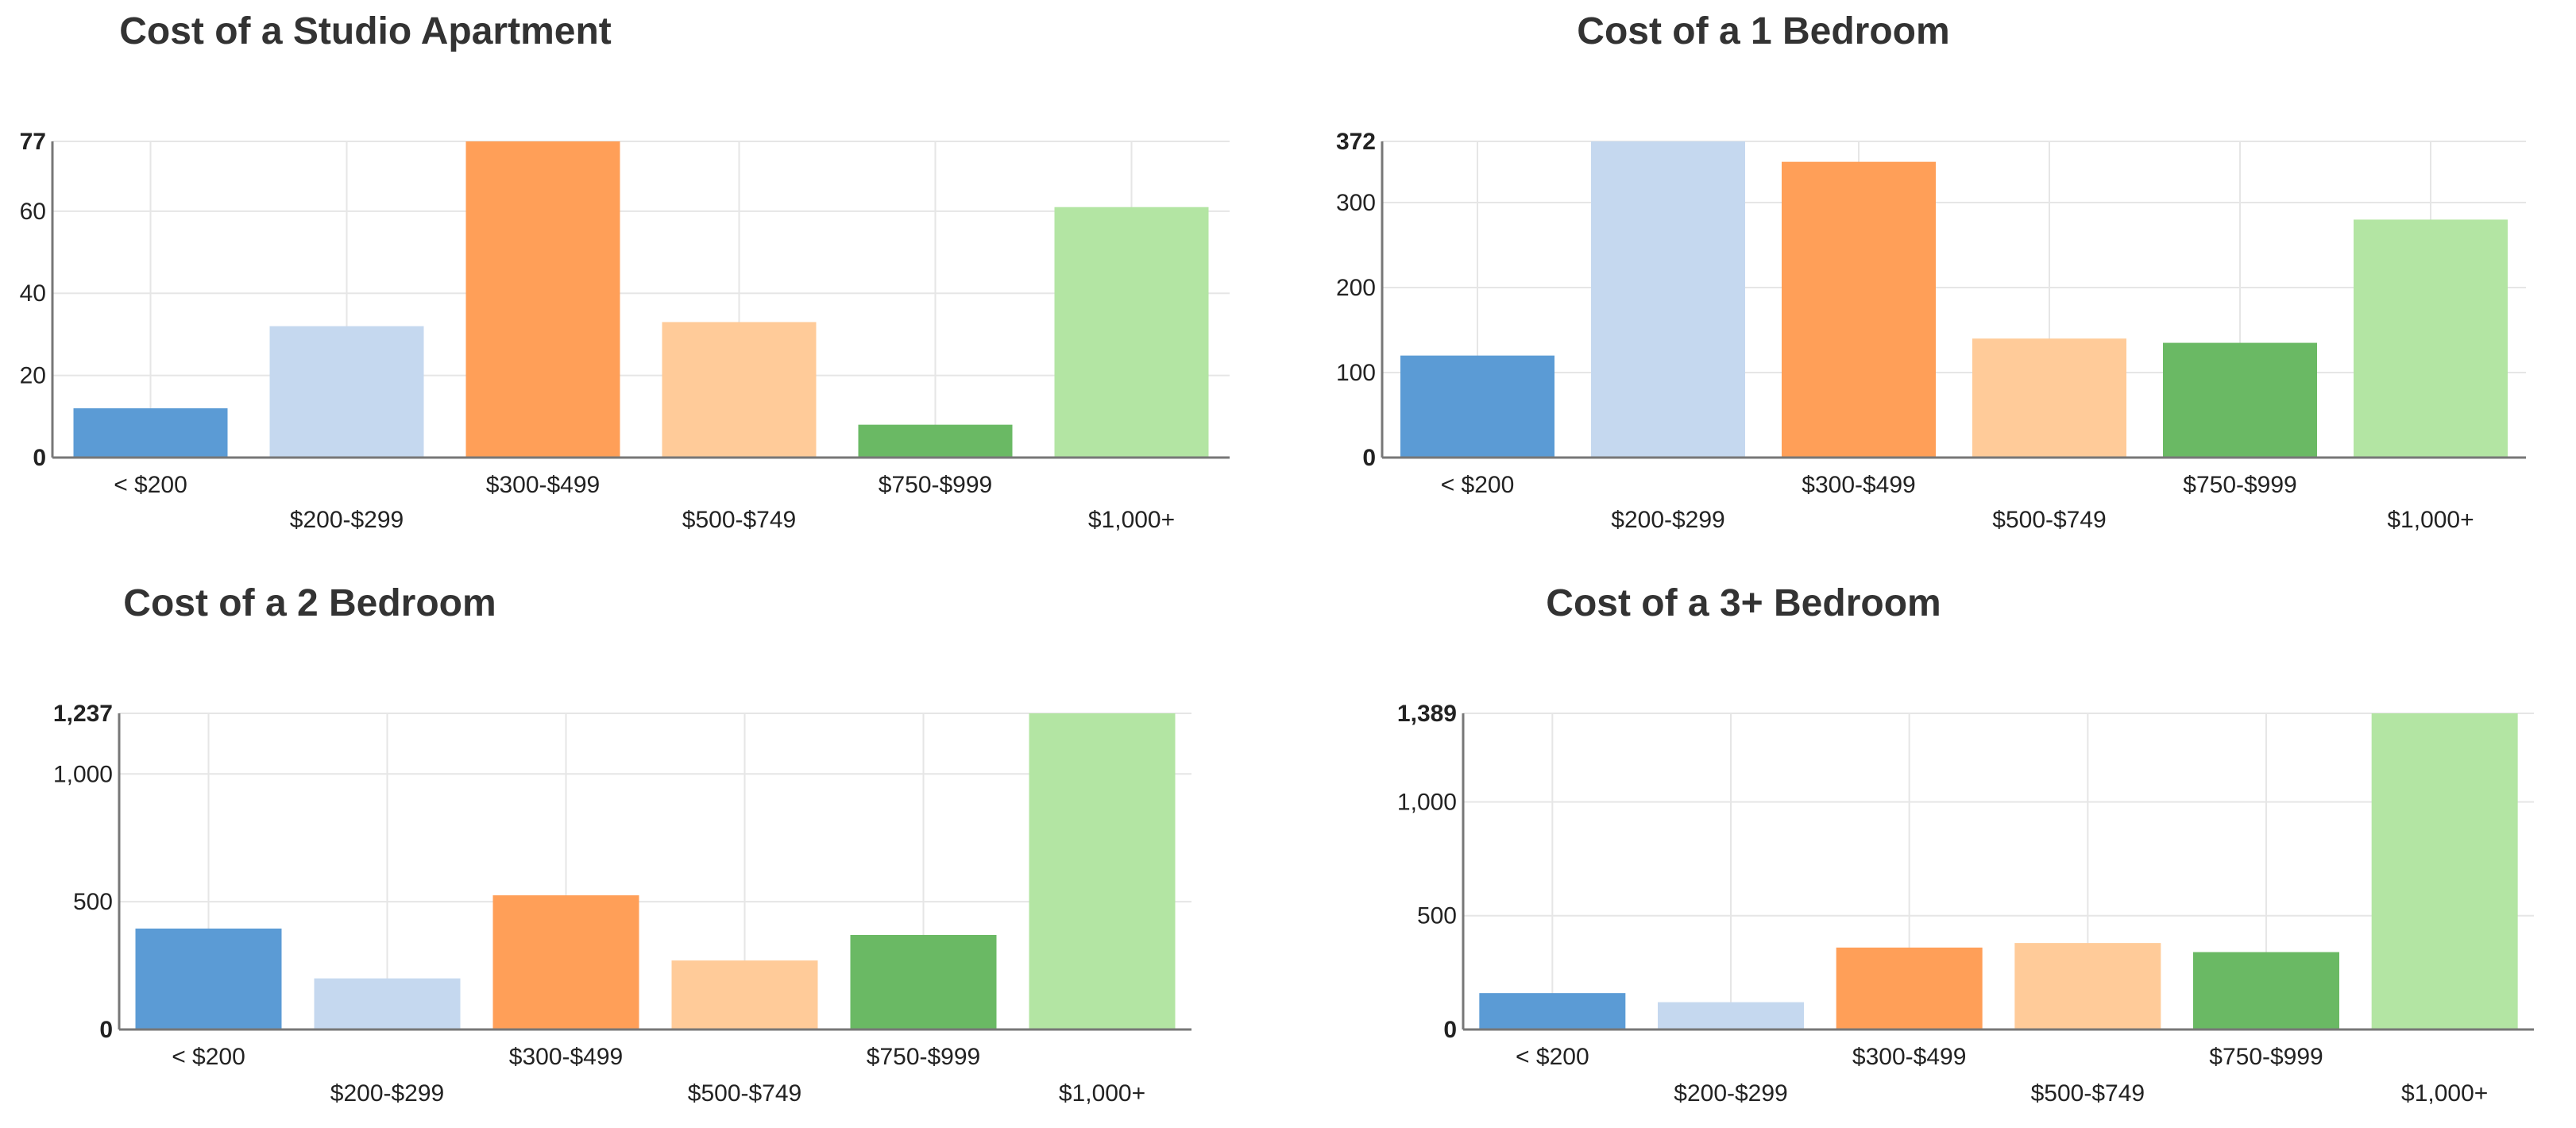 The width and height of the screenshot is (2576, 1128). Describe the element at coordinates (83, 714) in the screenshot. I see `y-tick-label: 1,237` at that location.